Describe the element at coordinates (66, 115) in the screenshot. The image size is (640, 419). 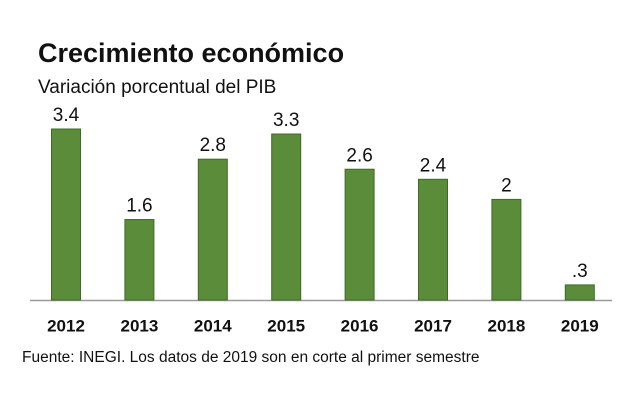
I see `value-label: 3.4` at that location.